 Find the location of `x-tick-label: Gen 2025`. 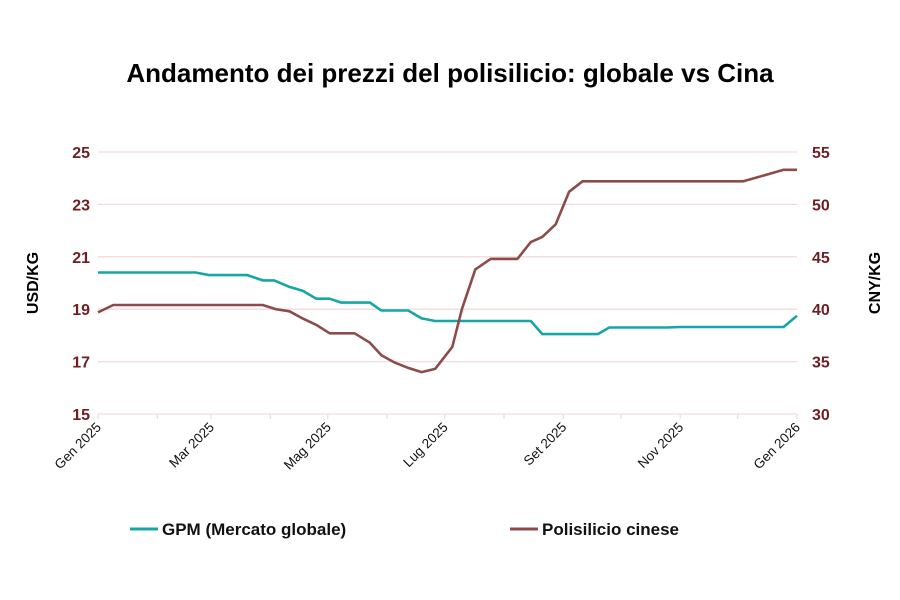

x-tick-label: Gen 2025 is located at coordinates (78, 446).